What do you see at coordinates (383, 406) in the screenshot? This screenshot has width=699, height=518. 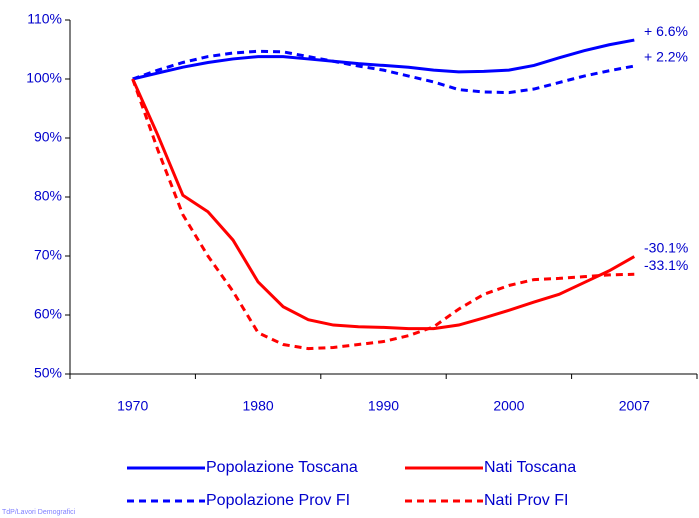 I see `x-tick-label: 1990` at bounding box center [383, 406].